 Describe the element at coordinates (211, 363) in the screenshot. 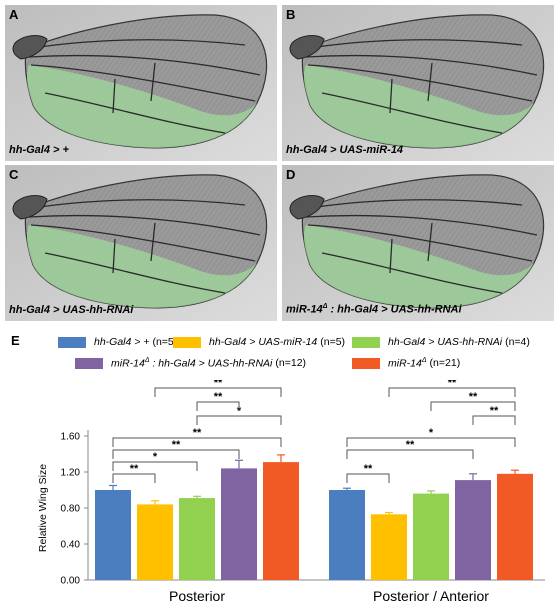

I see `legend-suffix-mir14-delta-hh-rnai: : hh-Gal4 > UAS-hh-RNAi` at that location.